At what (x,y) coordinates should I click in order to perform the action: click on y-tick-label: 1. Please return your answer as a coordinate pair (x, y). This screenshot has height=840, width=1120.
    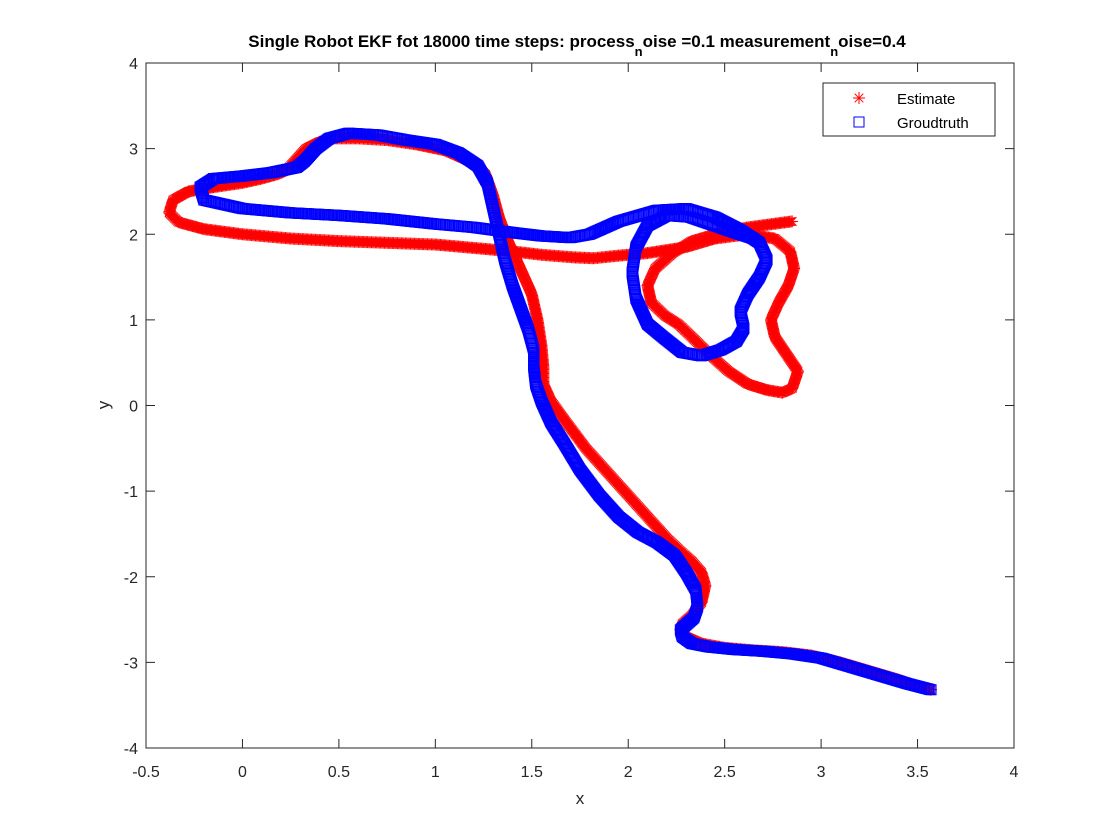
    Looking at the image, I should click on (133, 321).